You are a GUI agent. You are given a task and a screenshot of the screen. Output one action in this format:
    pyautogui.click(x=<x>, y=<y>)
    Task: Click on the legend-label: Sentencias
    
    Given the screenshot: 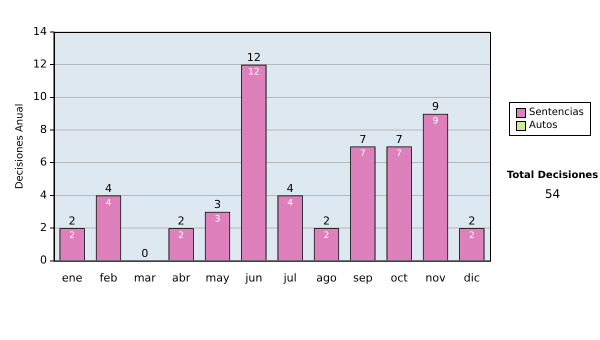 What is the action you would take?
    pyautogui.click(x=556, y=112)
    